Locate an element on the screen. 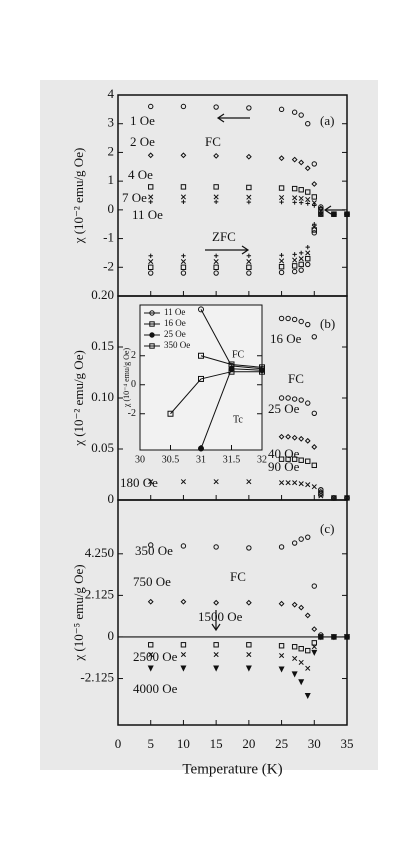 This screenshot has width=409, height=845. y-tick-label: 0.15 is located at coordinates (102, 345).